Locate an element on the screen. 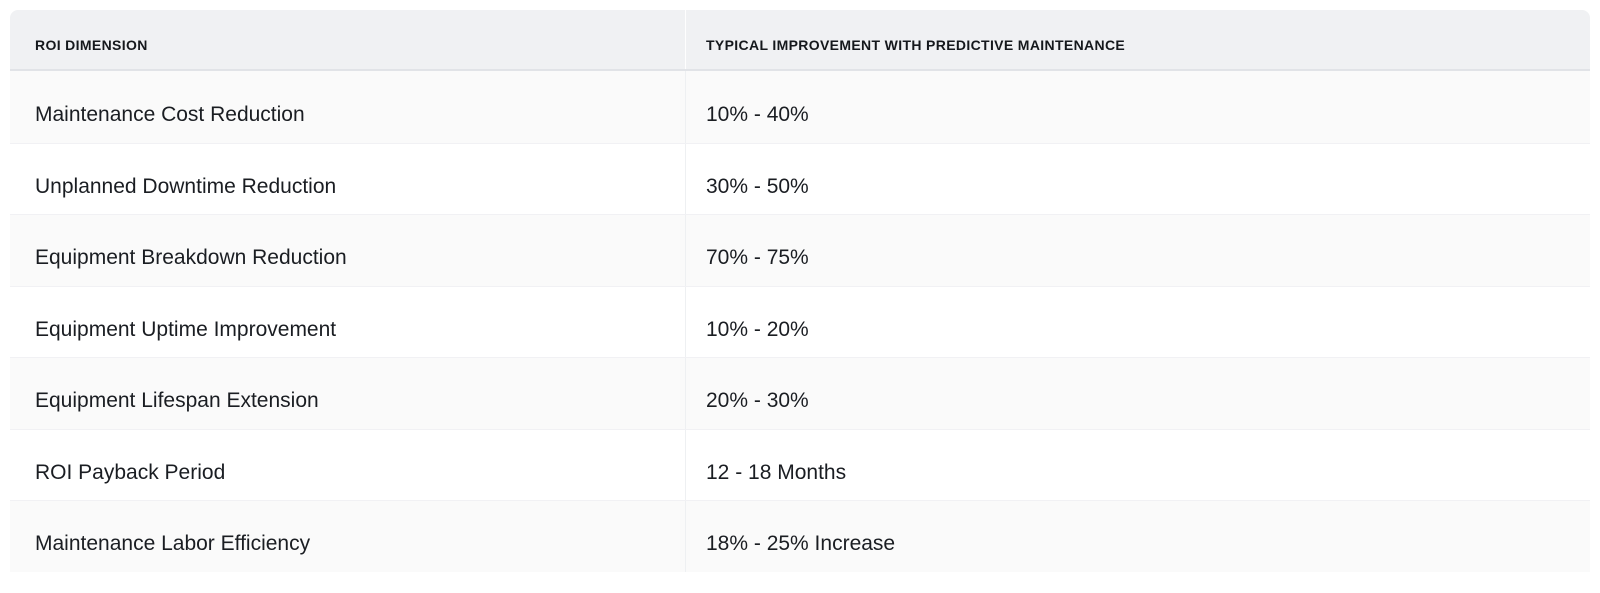 This screenshot has height=593, width=1600. improvement-value-cell: 70% - 75% is located at coordinates (1137, 250).